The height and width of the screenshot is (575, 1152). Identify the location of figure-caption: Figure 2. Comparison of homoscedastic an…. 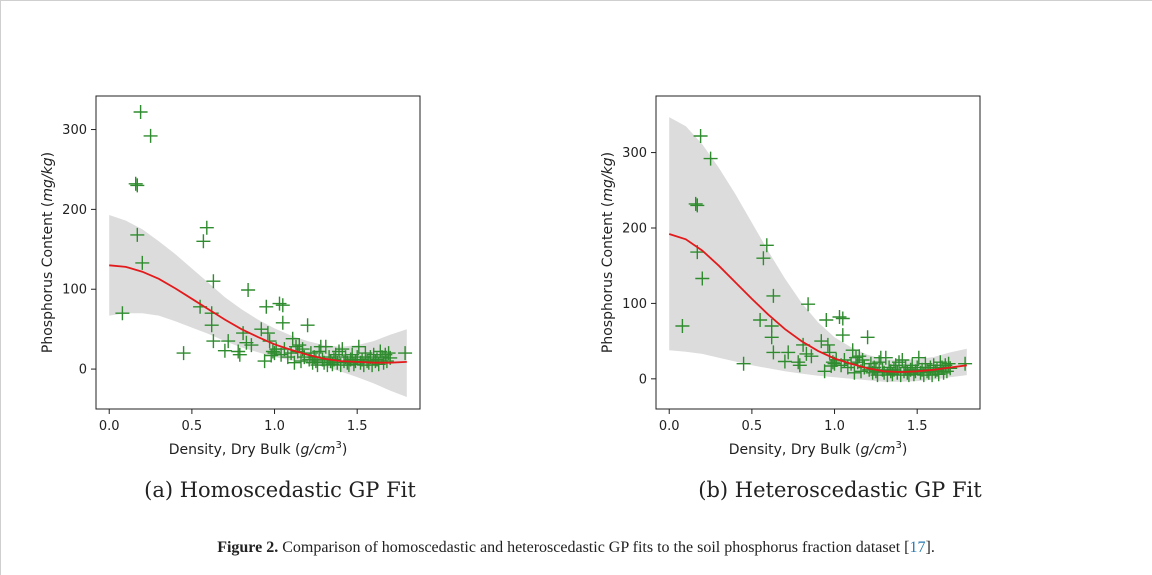
(576, 548).